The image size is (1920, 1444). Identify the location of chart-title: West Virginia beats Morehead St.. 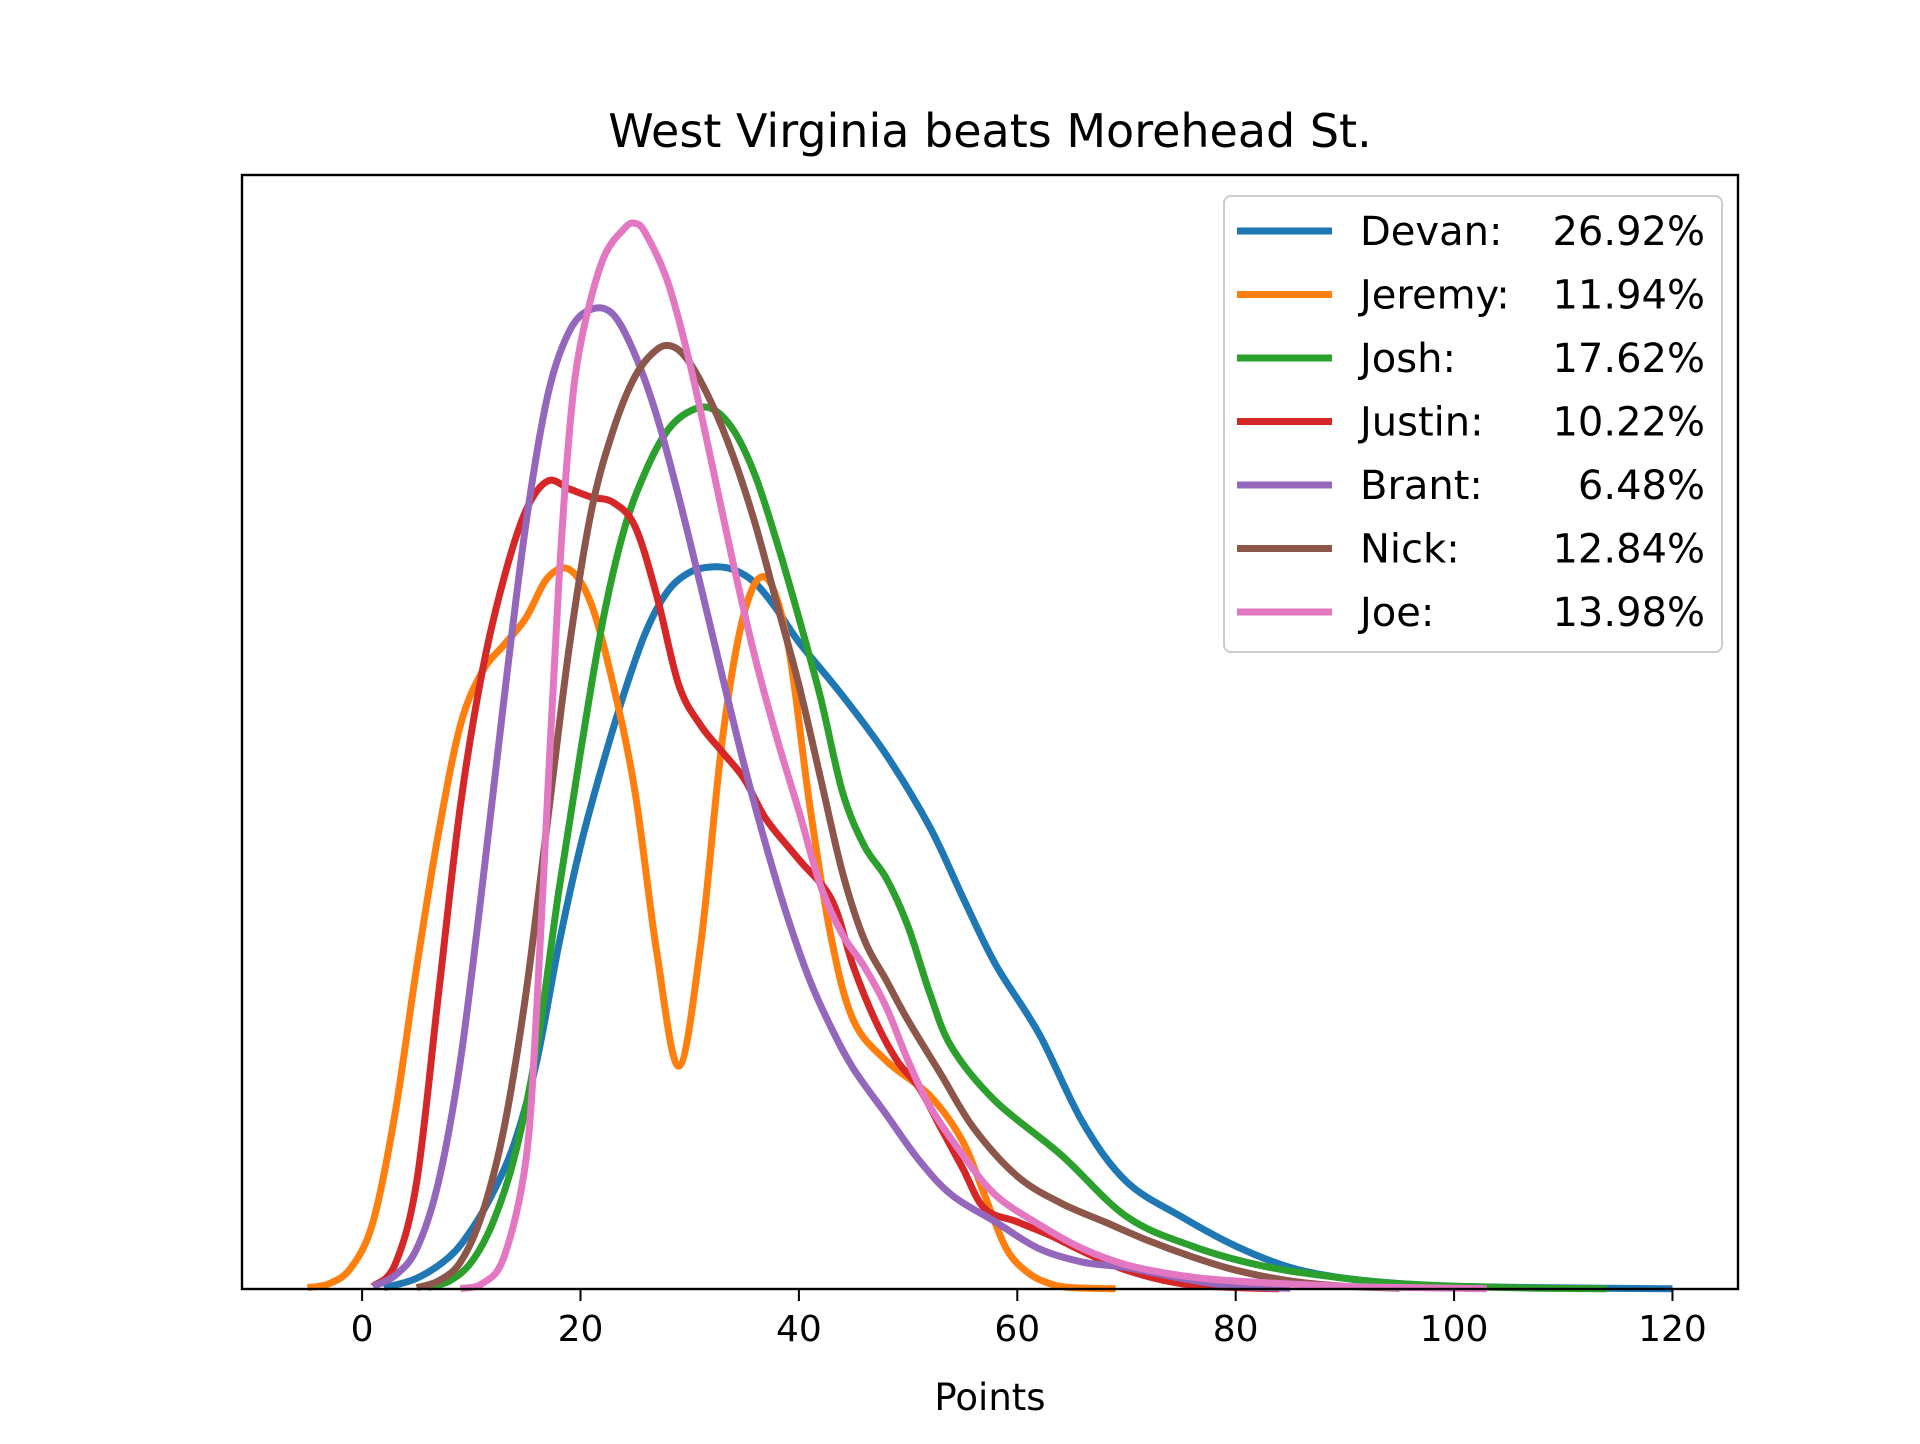
(989, 131).